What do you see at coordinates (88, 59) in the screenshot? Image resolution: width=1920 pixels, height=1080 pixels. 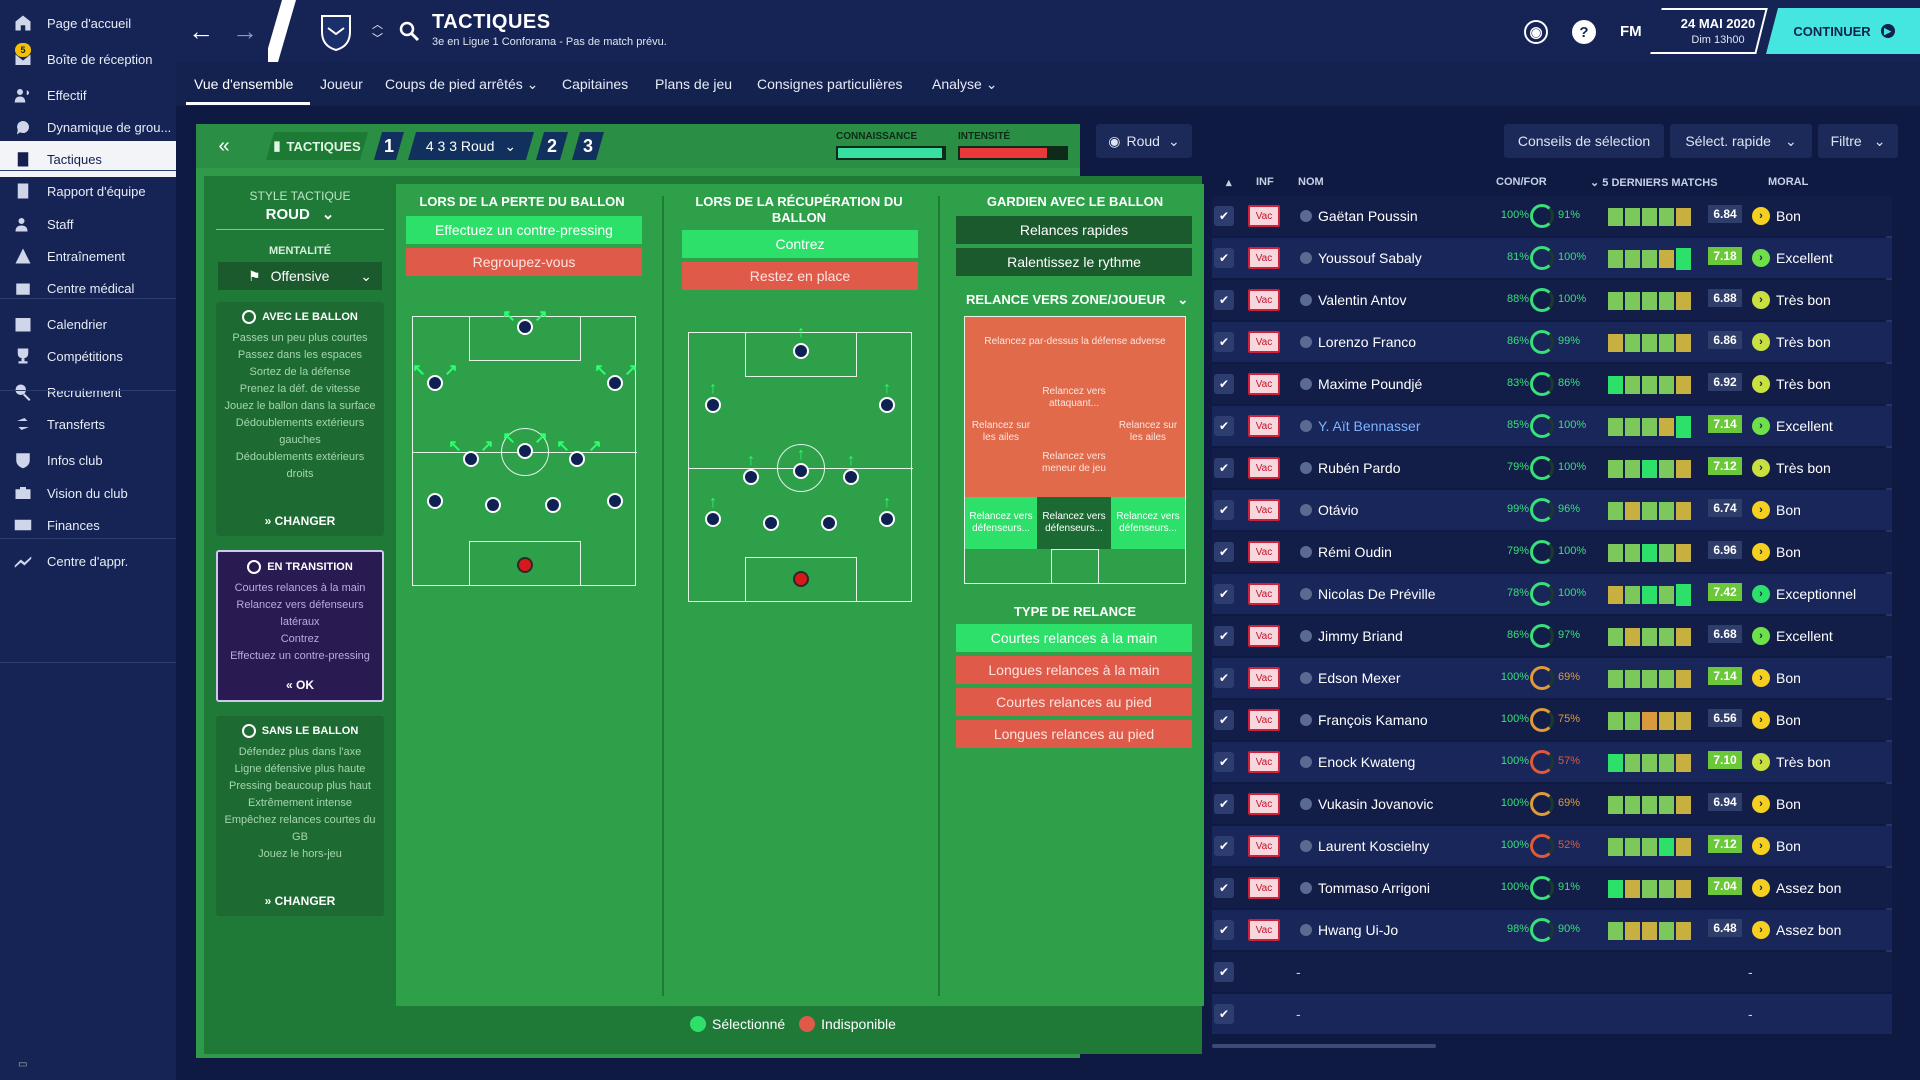 I see `sidebar-item-inbox: 5 Boîte de réception` at bounding box center [88, 59].